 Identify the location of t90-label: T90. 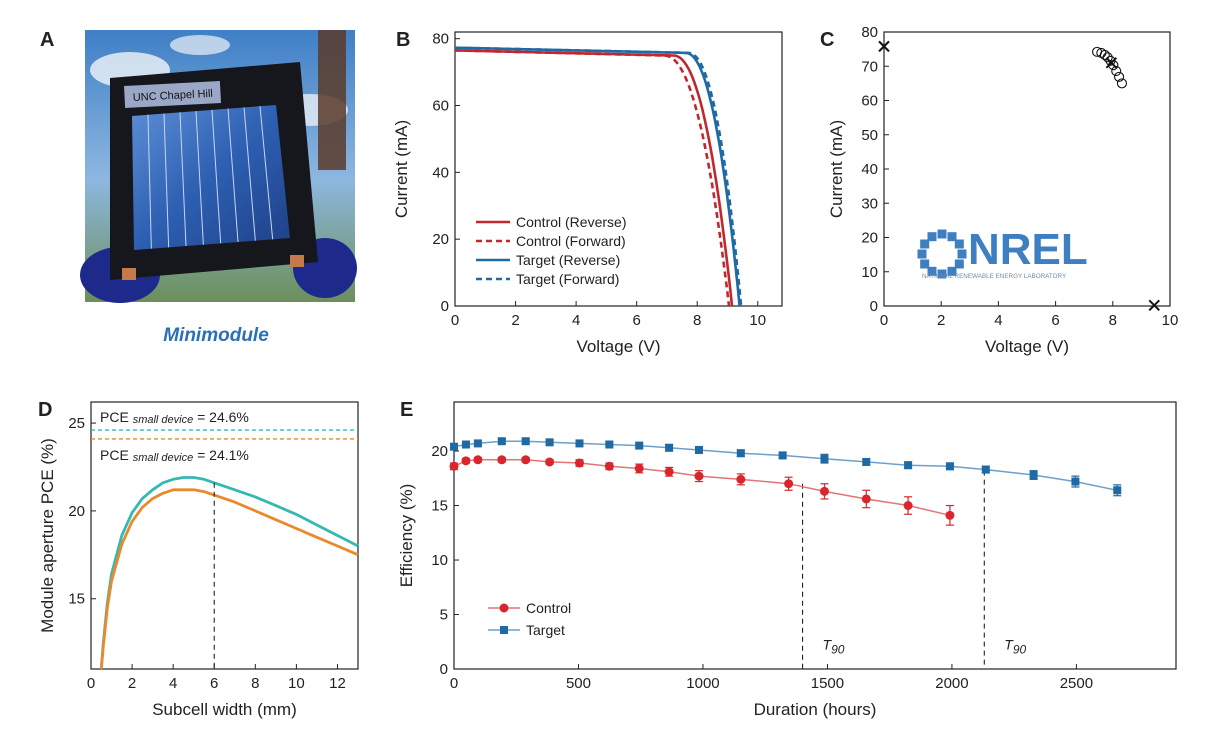
(834, 646).